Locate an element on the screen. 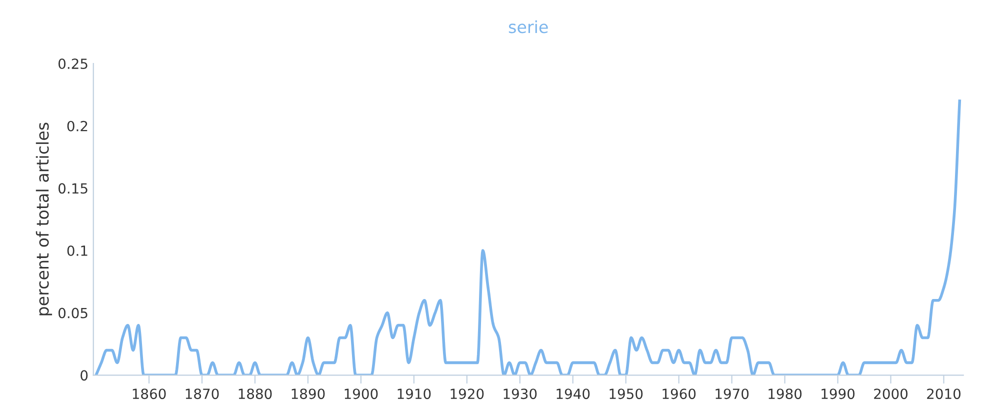  x-tick-label: 1970 is located at coordinates (732, 394).